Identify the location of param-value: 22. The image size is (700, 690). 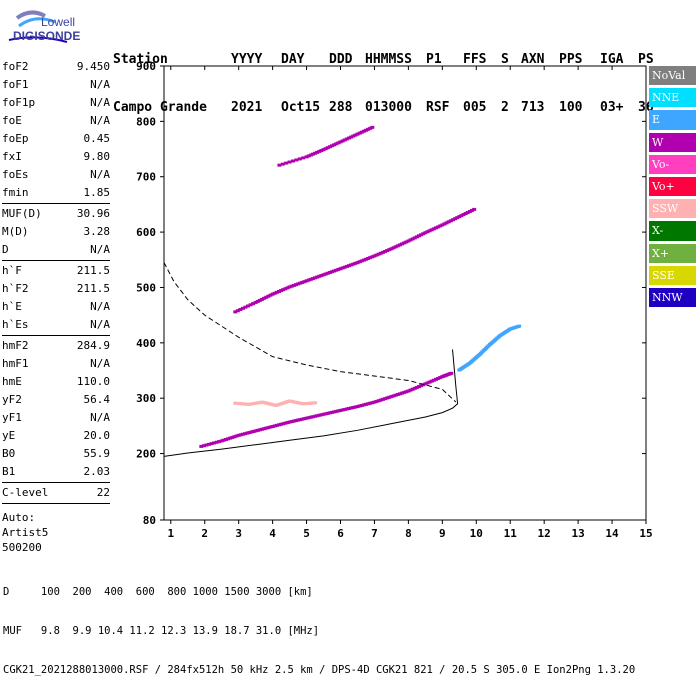
(103, 492).